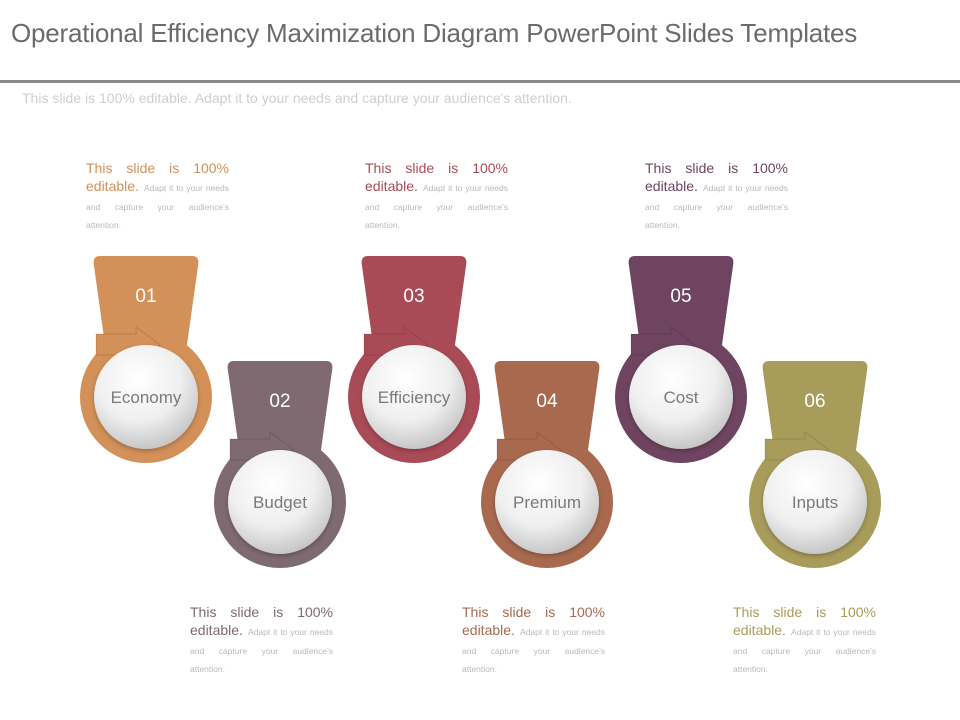  What do you see at coordinates (279, 401) in the screenshot?
I see `step-2-number: 02` at bounding box center [279, 401].